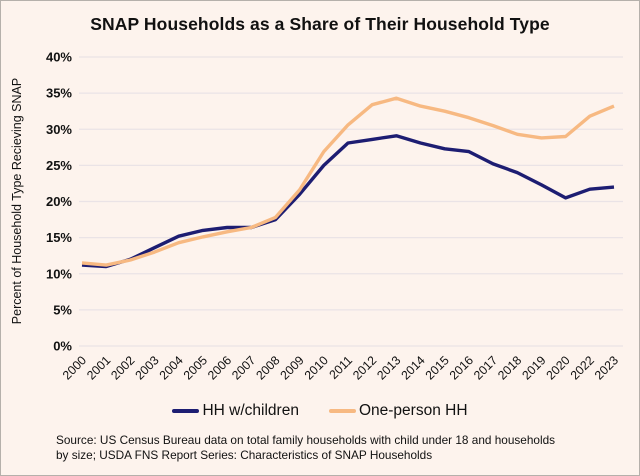 Image resolution: width=640 pixels, height=476 pixels. What do you see at coordinates (59, 165) in the screenshot?
I see `y-tick-label: 25%` at bounding box center [59, 165].